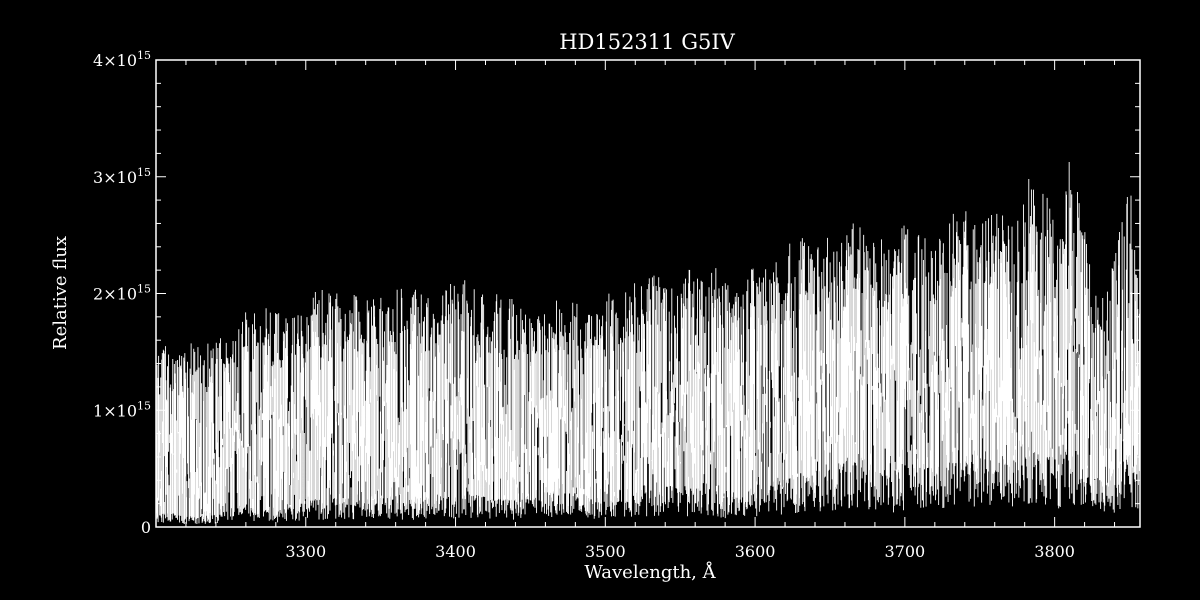 The height and width of the screenshot is (600, 1200). What do you see at coordinates (122, 293) in the screenshot?
I see `y-tick-label: 2×10¹⁵` at bounding box center [122, 293].